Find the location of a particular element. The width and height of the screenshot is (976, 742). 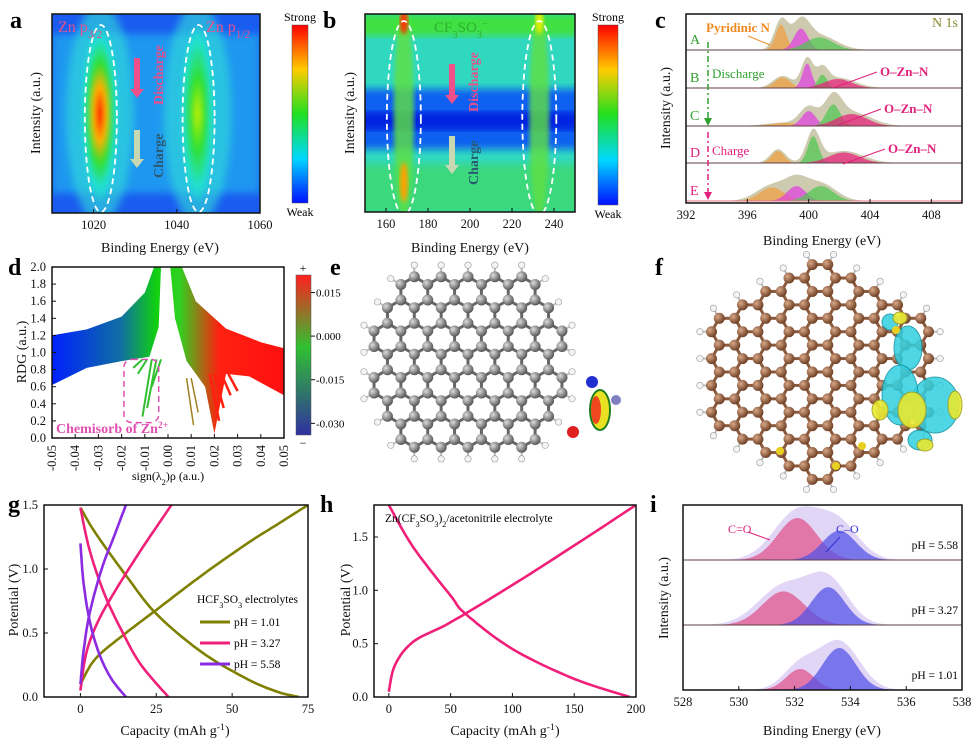

x-axis-label-part: Capacity (mAh g is located at coordinates (168, 731).